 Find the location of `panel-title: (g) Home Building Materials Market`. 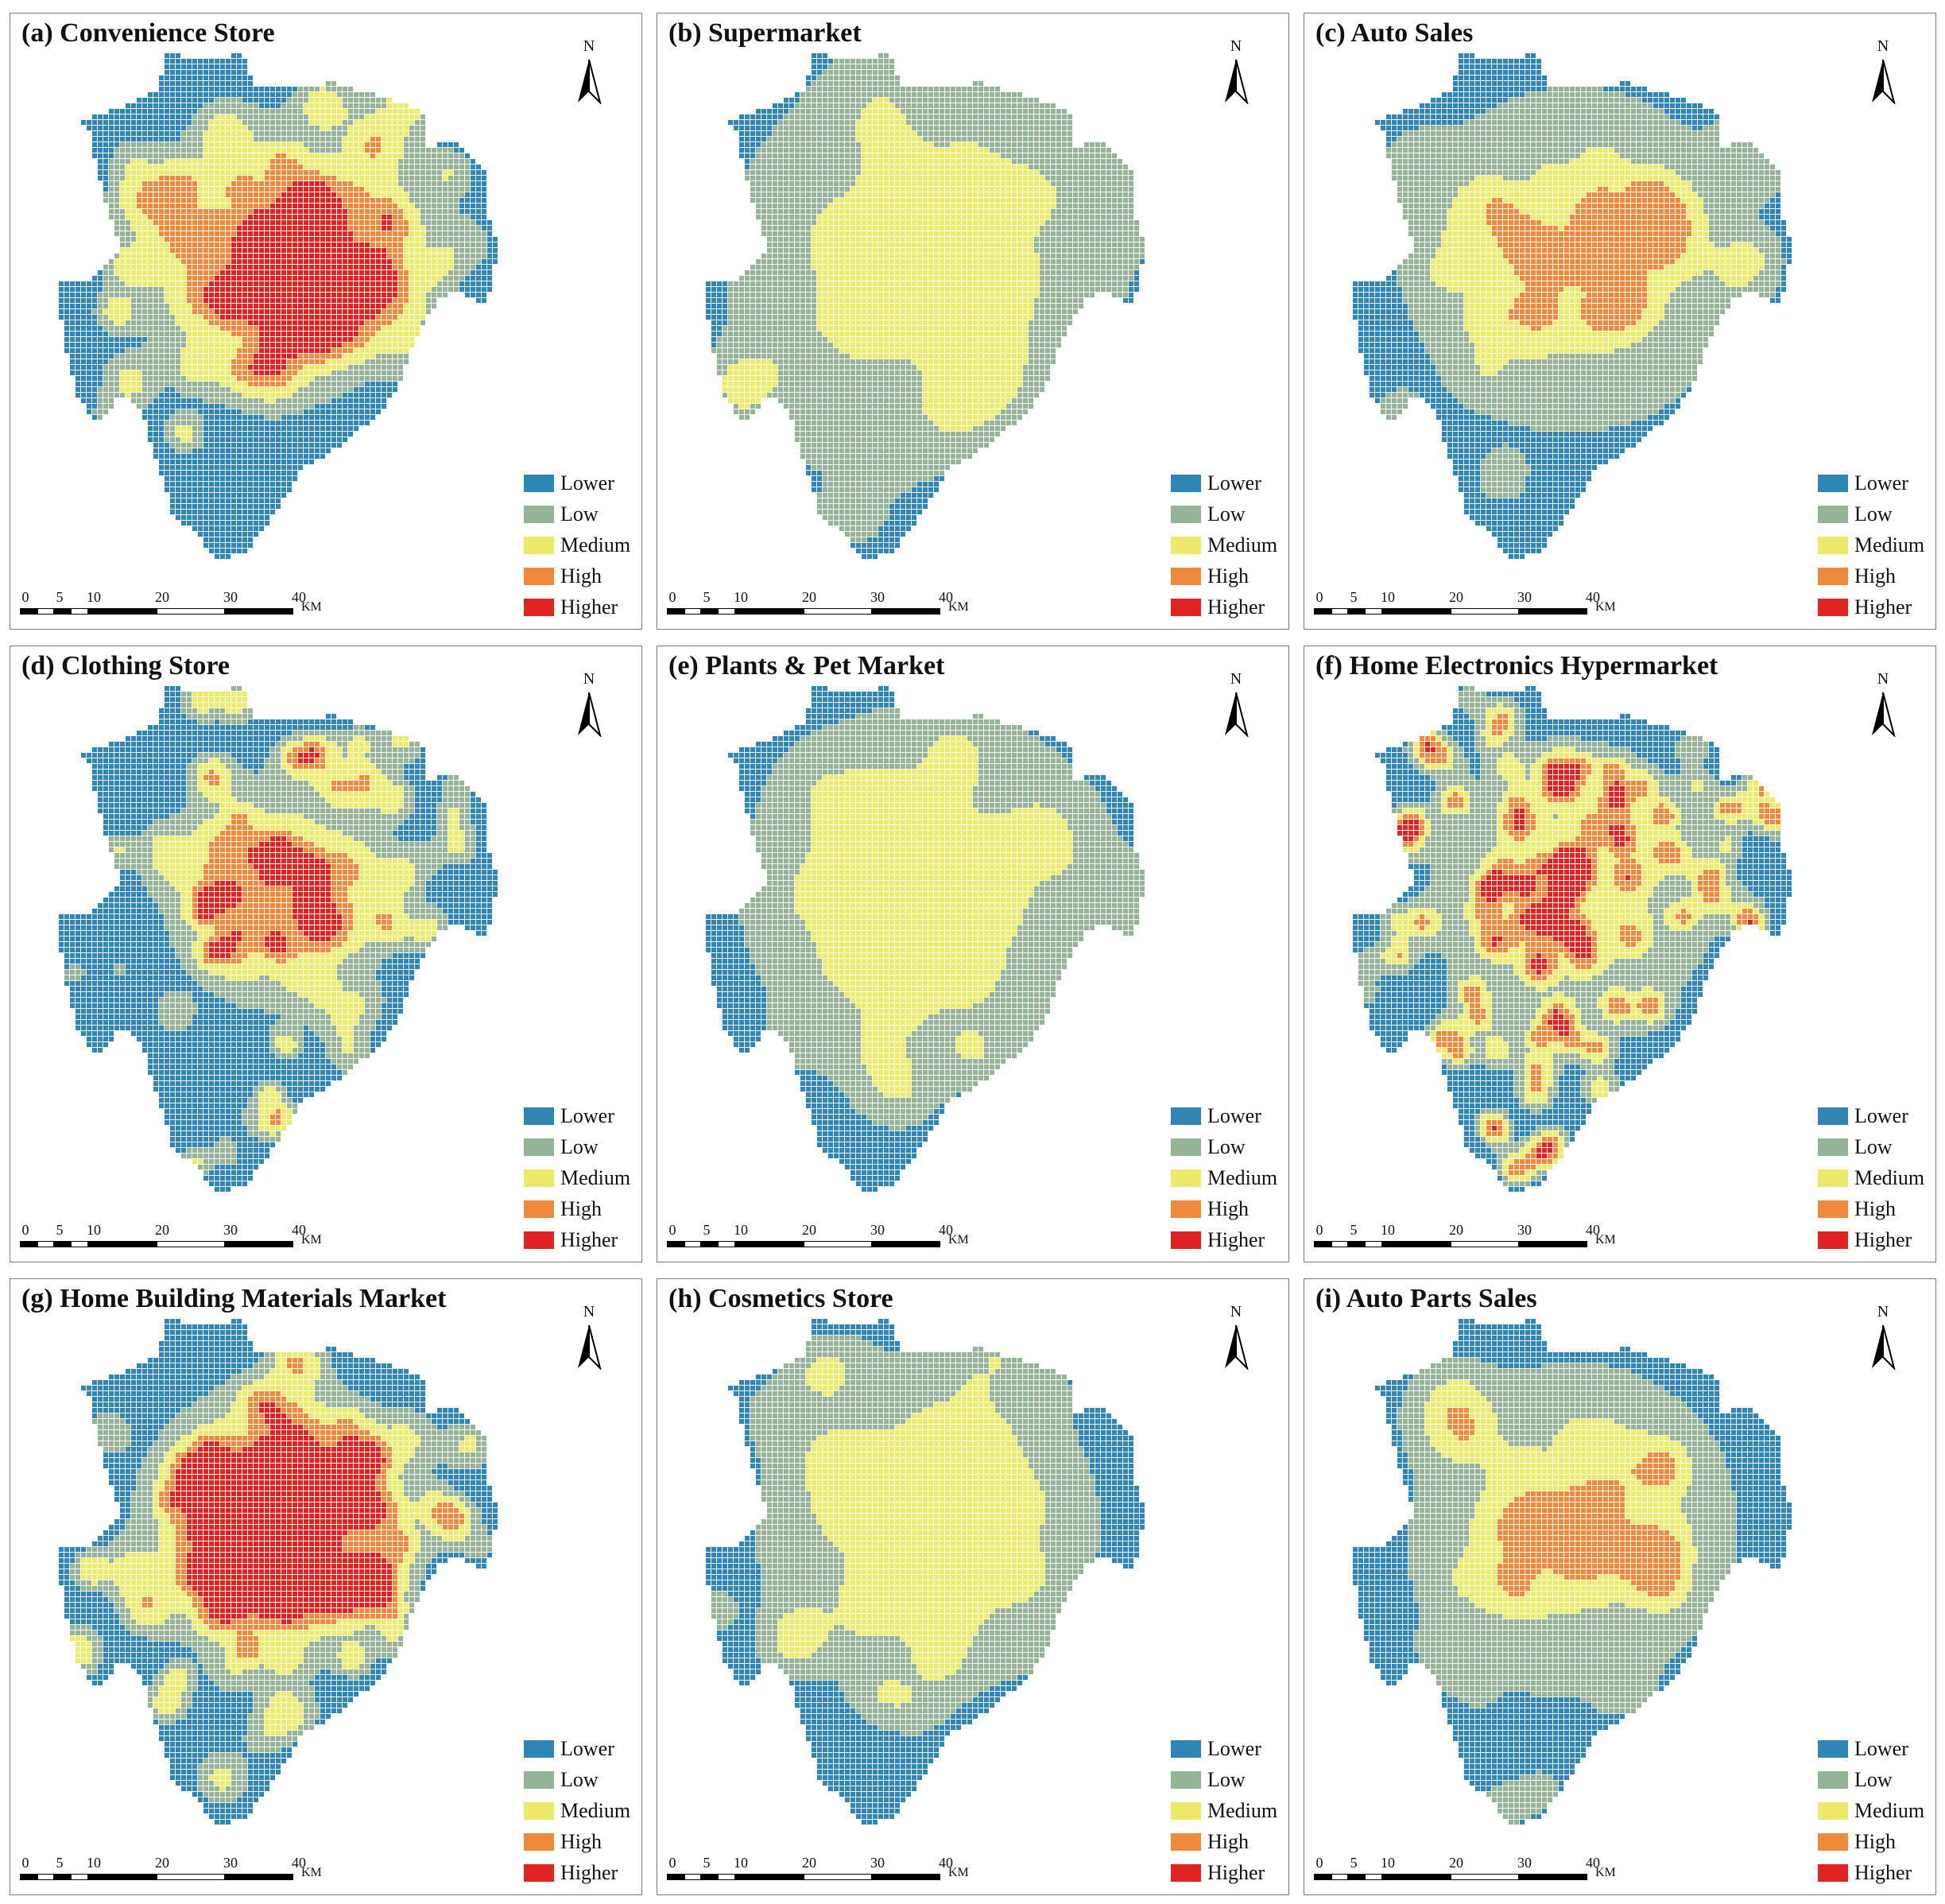

panel-title: (g) Home Building Materials Market is located at coordinates (233, 1299).